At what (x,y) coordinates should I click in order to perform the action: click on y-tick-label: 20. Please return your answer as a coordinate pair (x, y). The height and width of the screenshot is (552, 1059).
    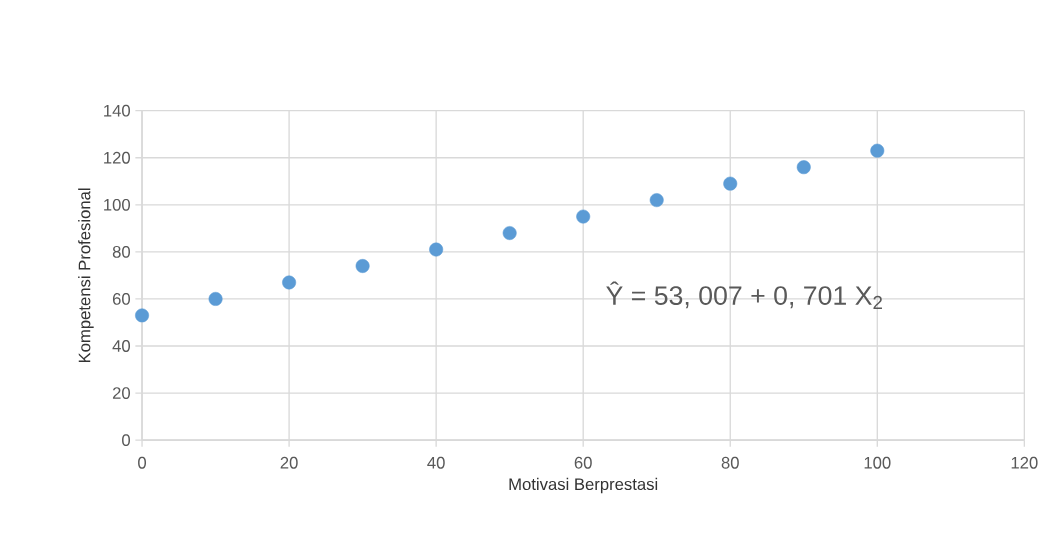
    Looking at the image, I should click on (121, 393).